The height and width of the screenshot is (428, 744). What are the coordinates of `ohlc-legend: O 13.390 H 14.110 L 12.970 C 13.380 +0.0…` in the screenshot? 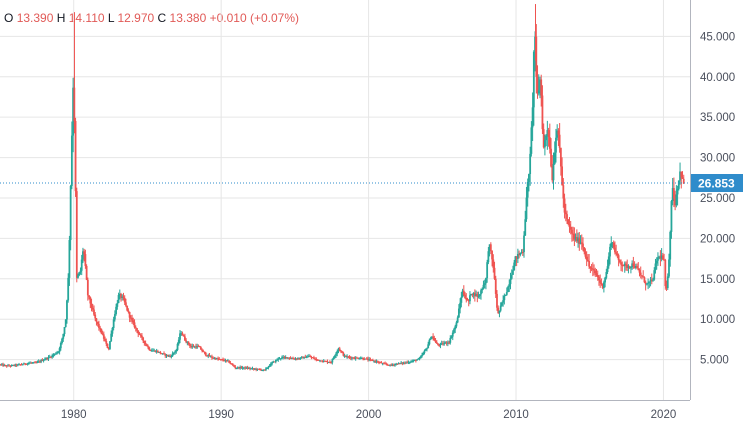 It's located at (151, 18).